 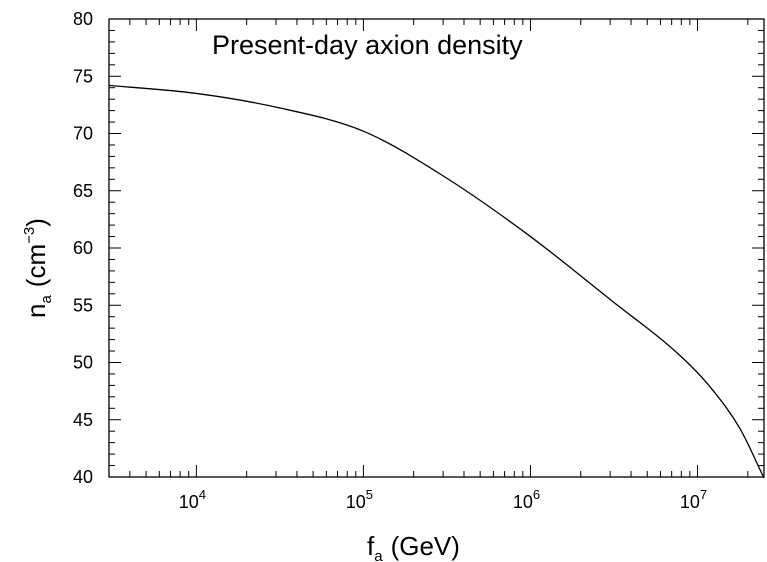 I want to click on y-tick-label: 45, so click(x=83, y=420).